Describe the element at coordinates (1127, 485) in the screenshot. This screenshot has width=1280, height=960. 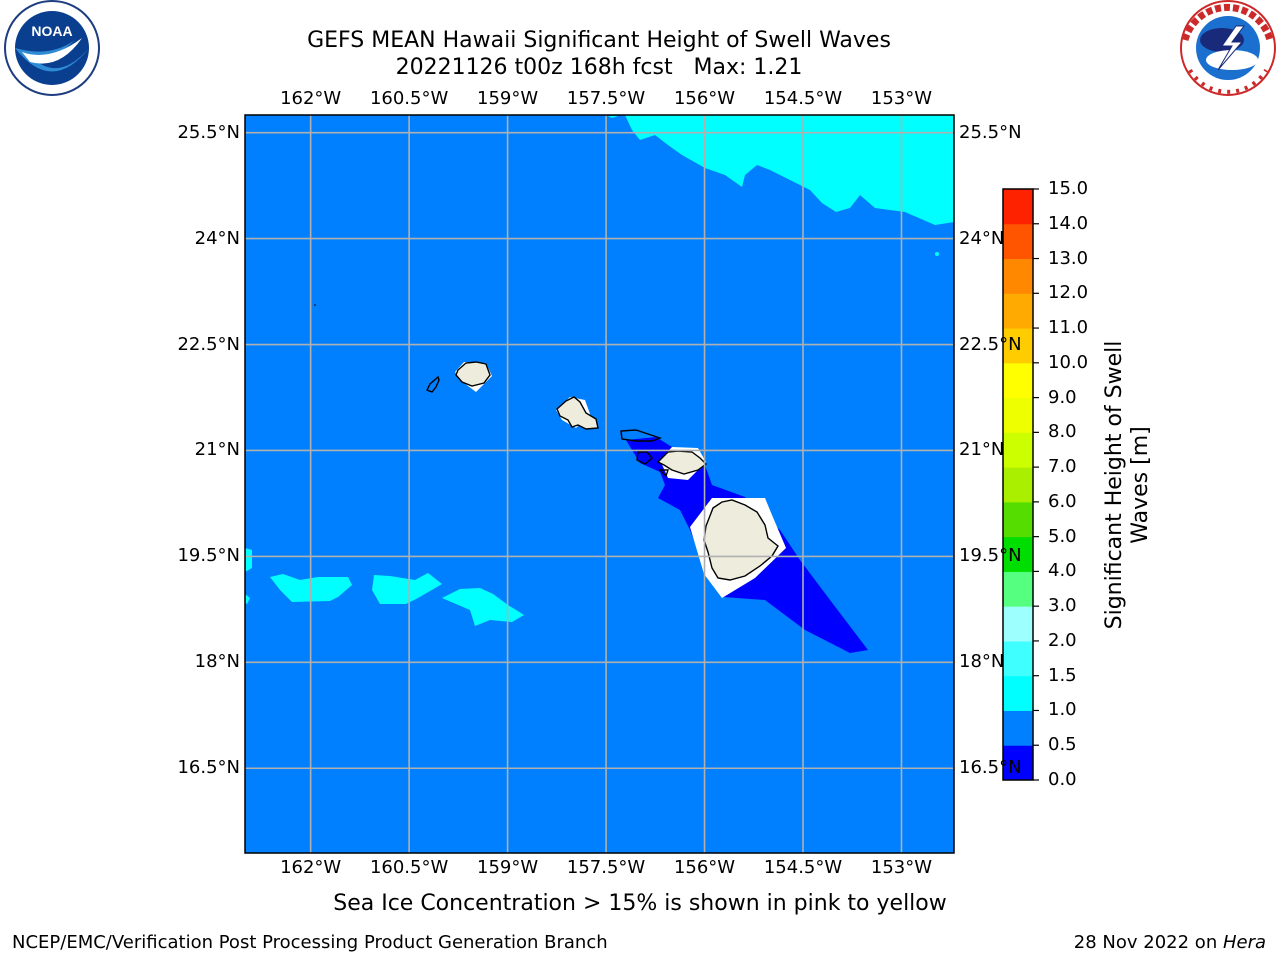
I see `colorbar-title: Significant Height of Swell Waves [m]` at that location.